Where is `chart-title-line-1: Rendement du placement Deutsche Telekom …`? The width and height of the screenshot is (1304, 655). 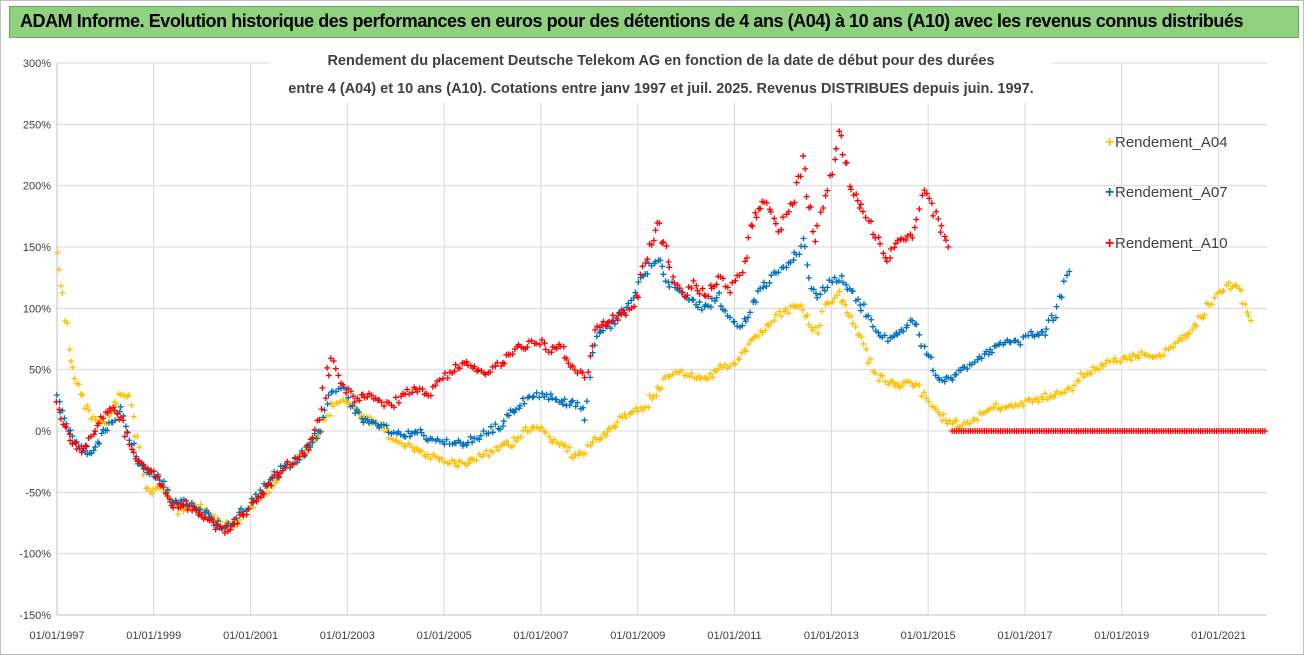
chart-title-line-1: Rendement du placement Deutsche Telekom … is located at coordinates (660, 61).